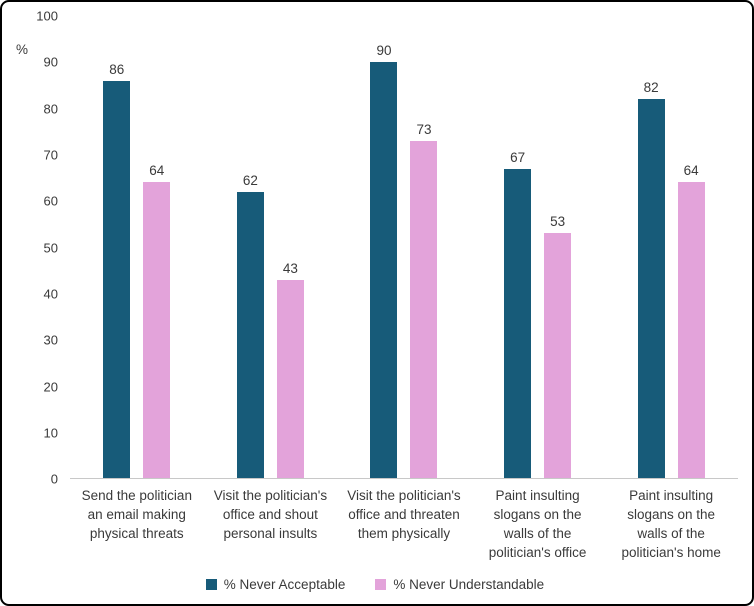 The width and height of the screenshot is (754, 606). What do you see at coordinates (558, 222) in the screenshot?
I see `bar-value-label: 53` at bounding box center [558, 222].